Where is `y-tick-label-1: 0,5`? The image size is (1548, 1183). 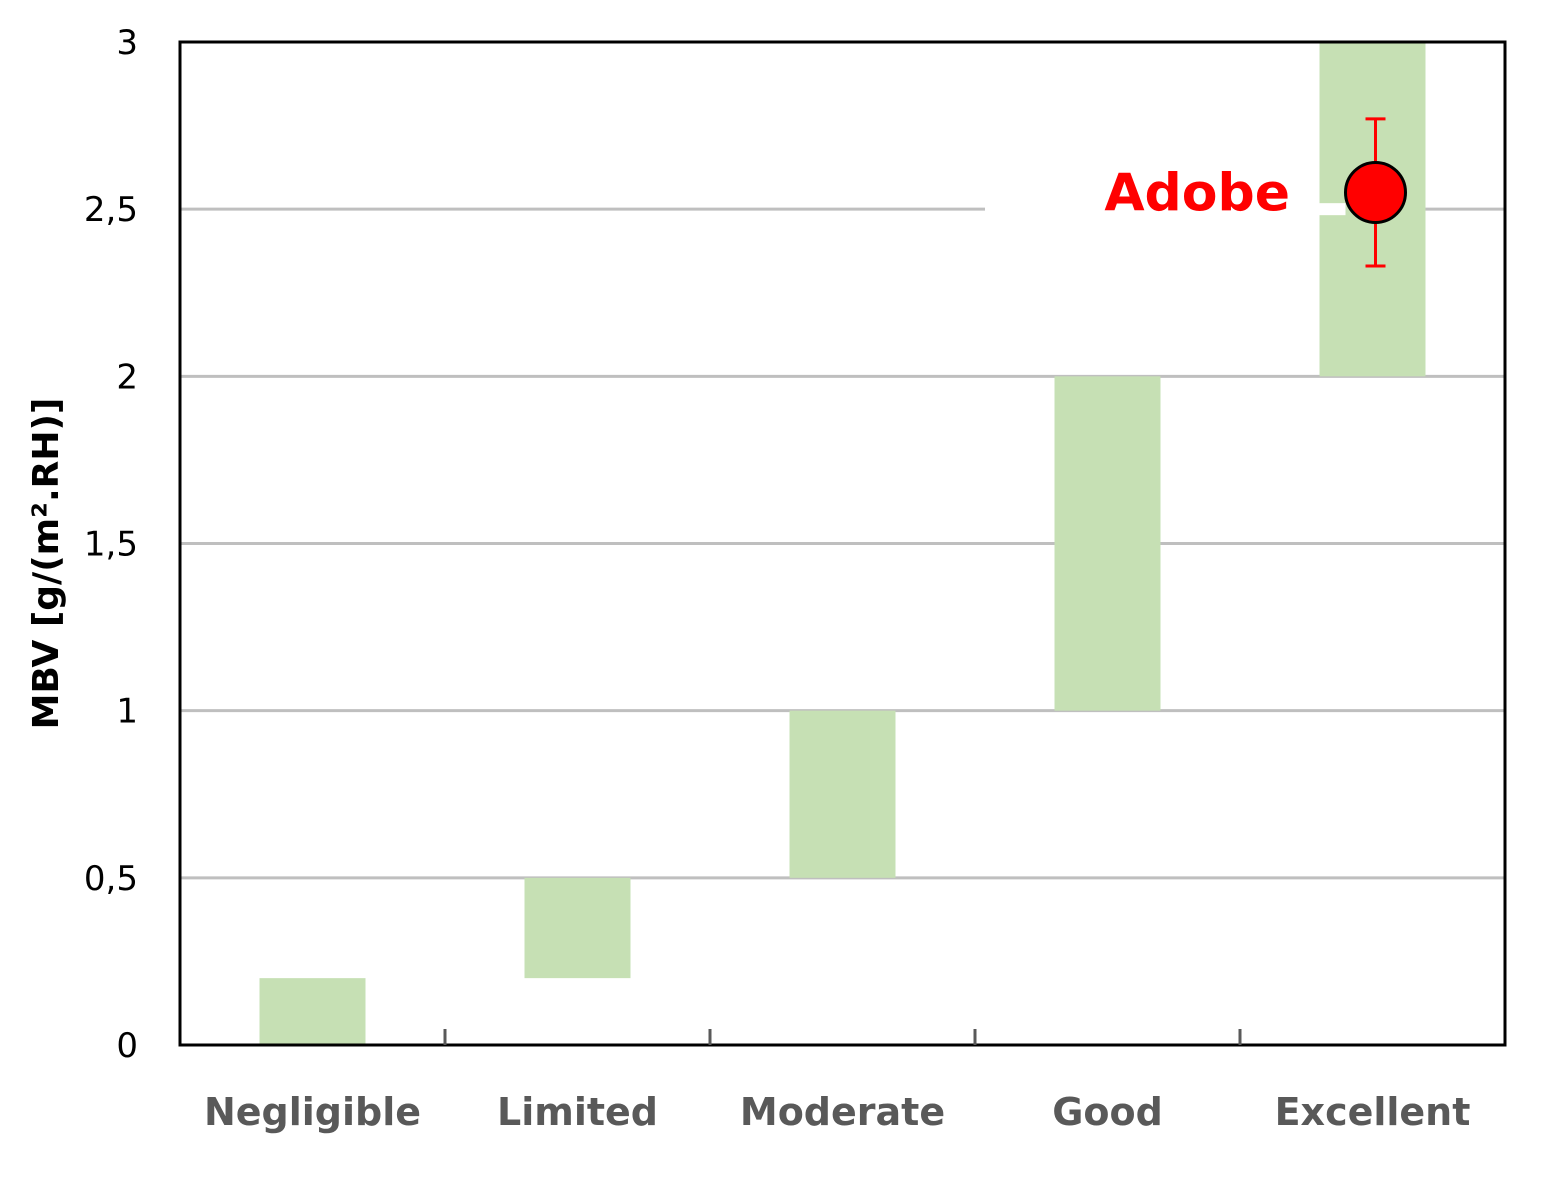 y-tick-label-1: 0,5 is located at coordinates (111, 879).